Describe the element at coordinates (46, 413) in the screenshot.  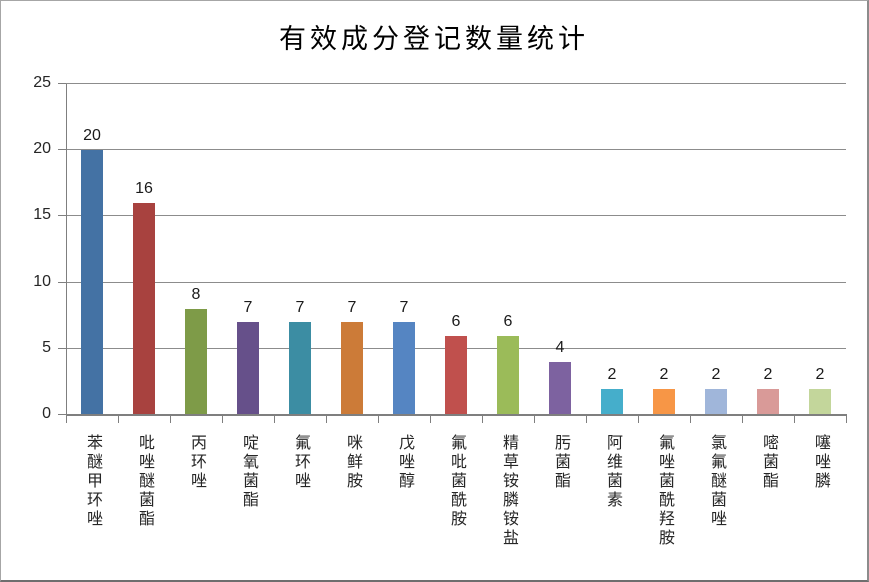
I see `y-axis-tick-label: 0` at that location.